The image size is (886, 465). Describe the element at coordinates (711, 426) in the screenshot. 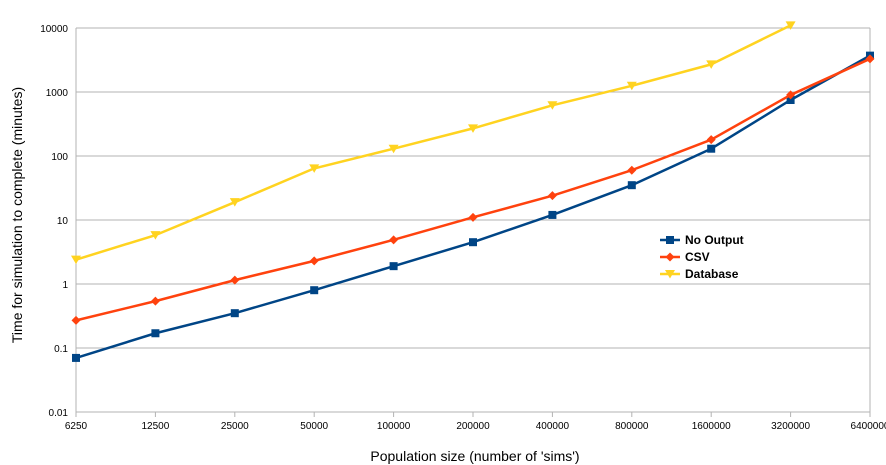

I see `x-tick-label: 1600000` at that location.